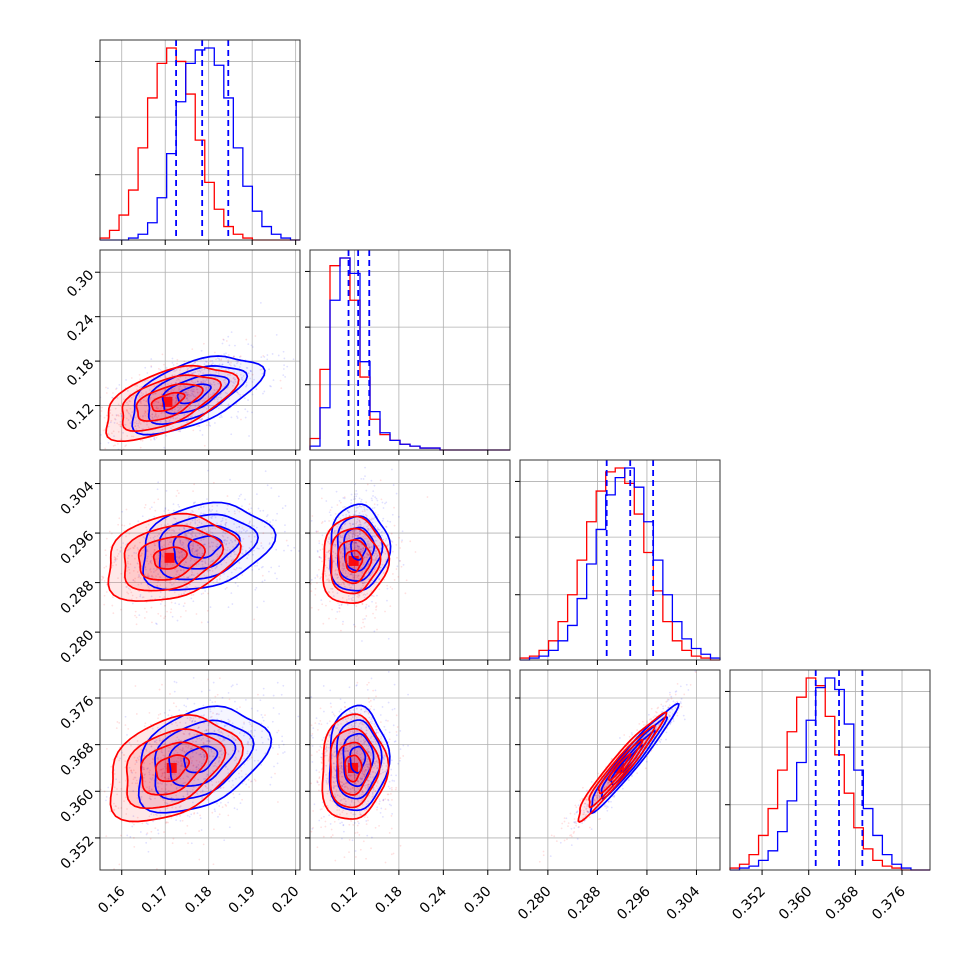 This screenshot has width=970, height=970. I want to click on y-tick-label: 0.352, so click(78, 853).